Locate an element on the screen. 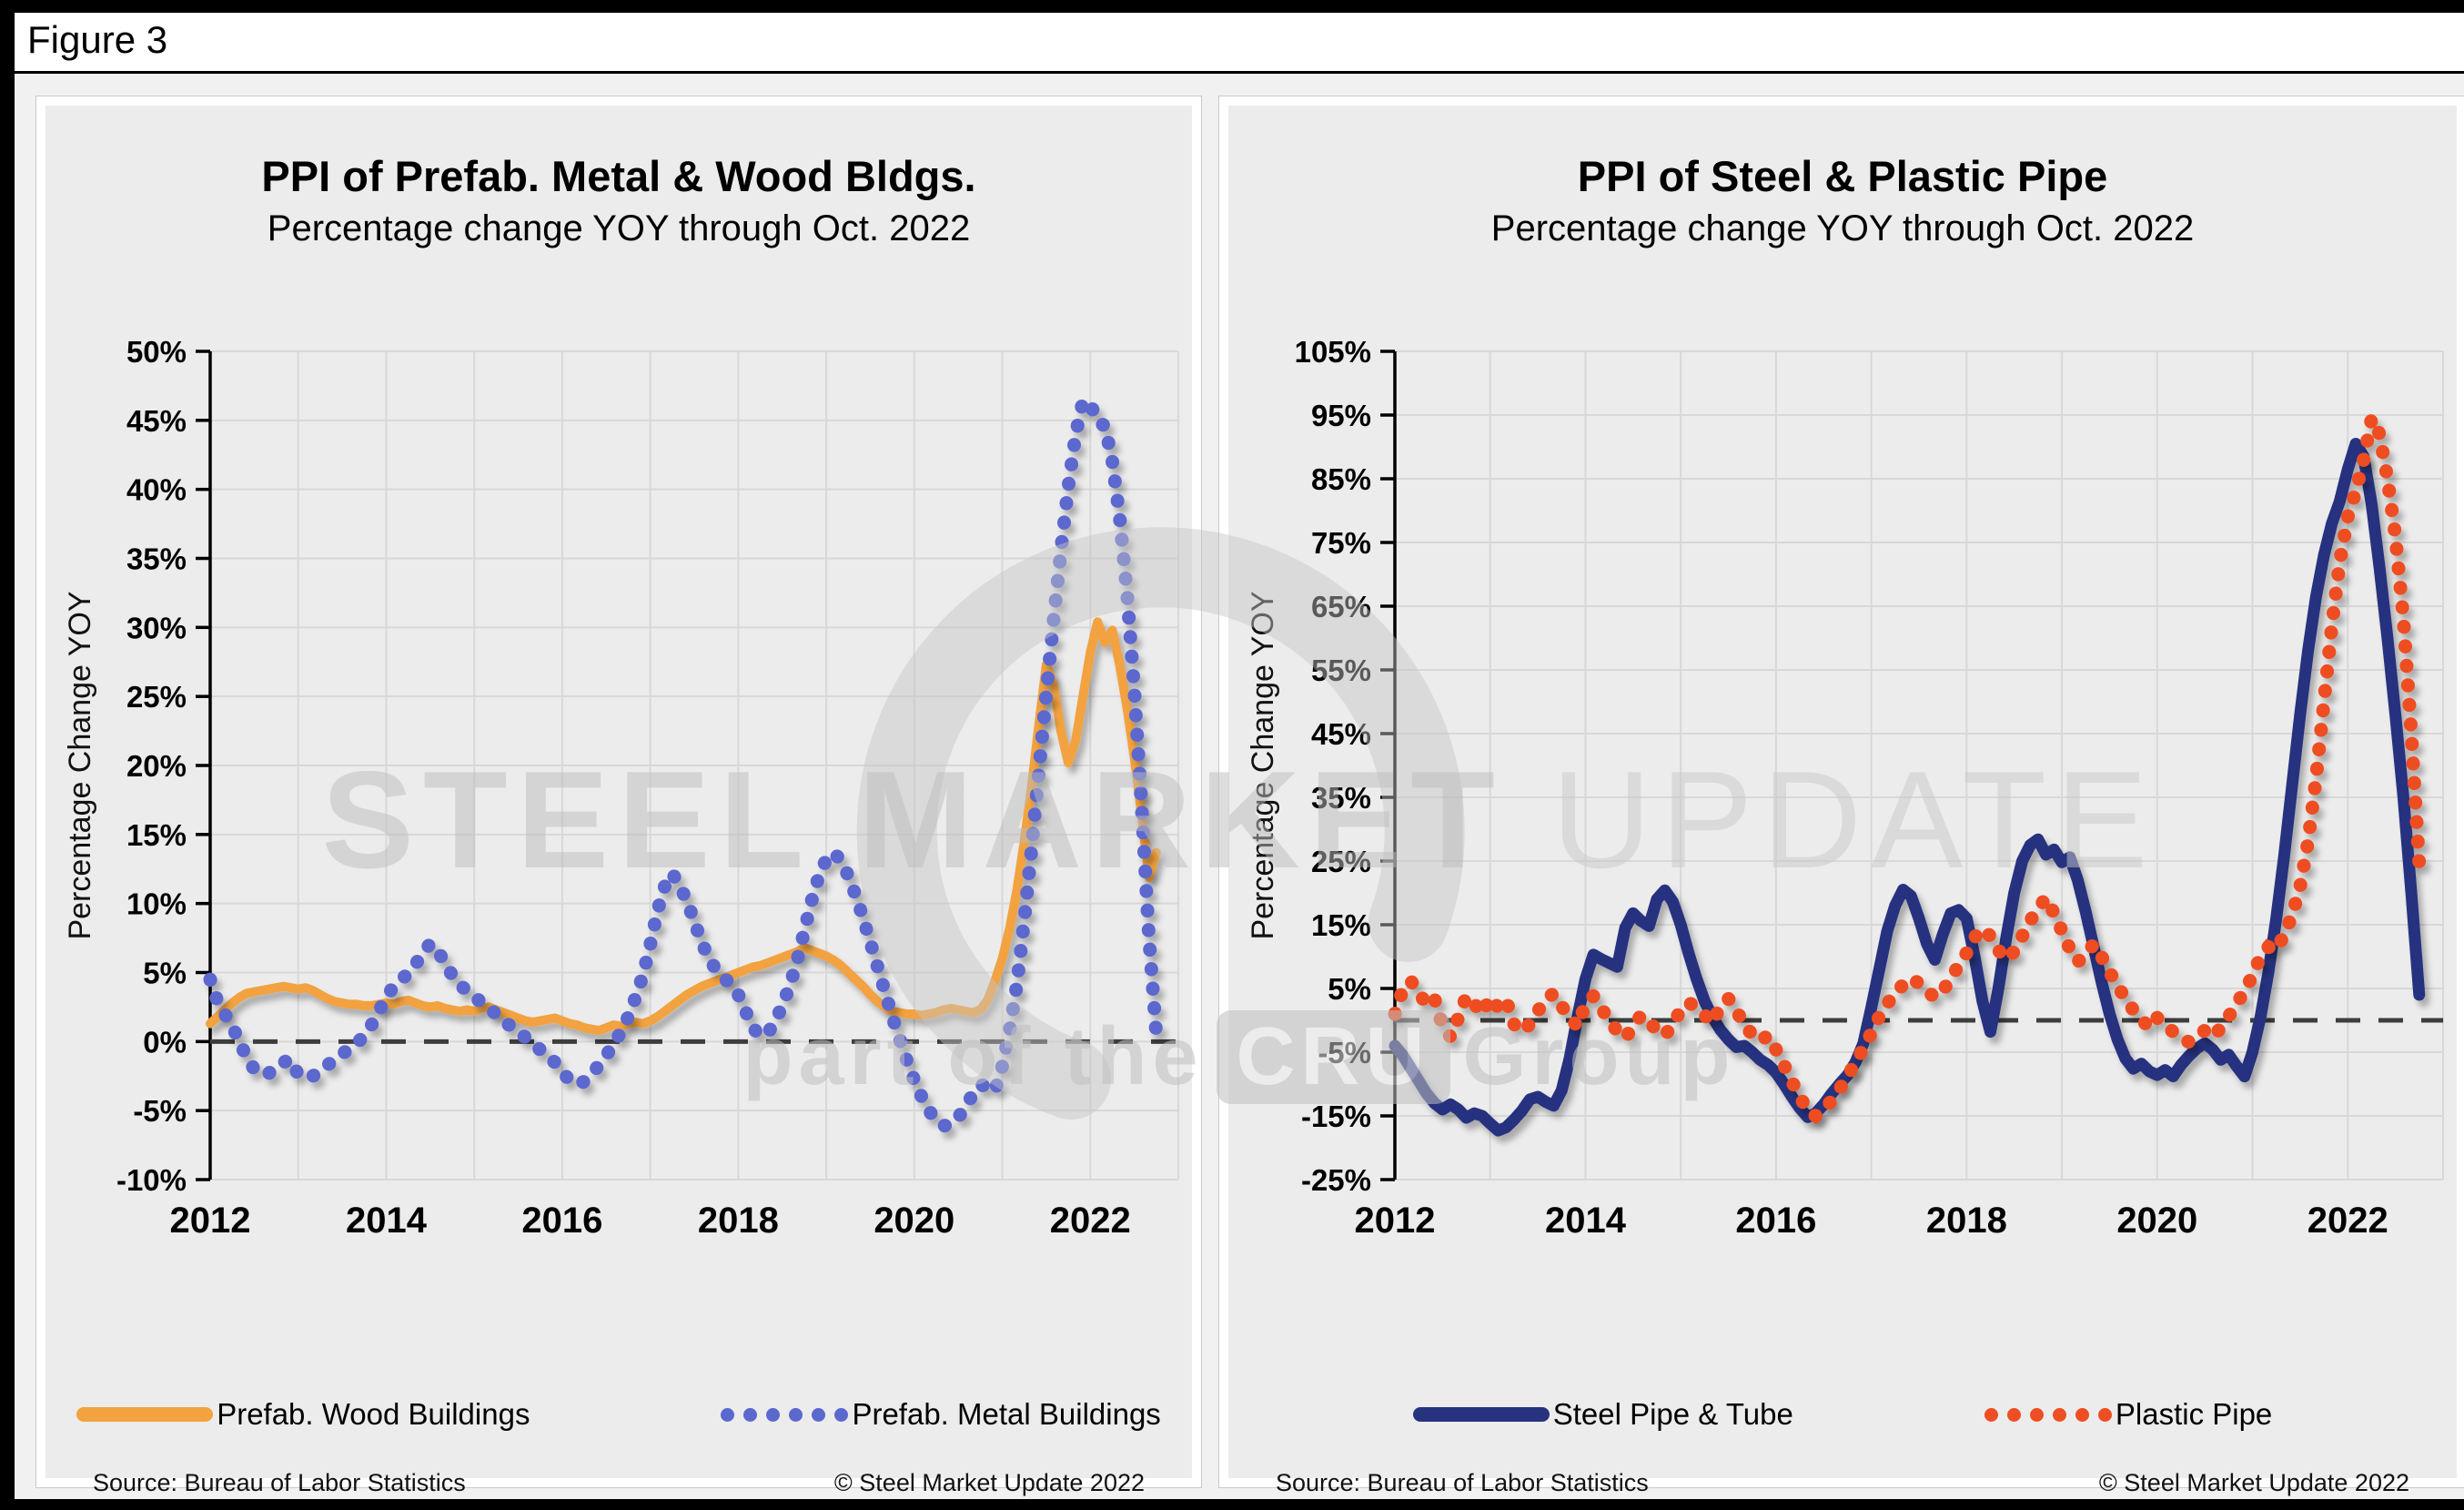 The height and width of the screenshot is (1510, 2464). legend-label: Prefab. Metal Buildings is located at coordinates (1007, 1414).